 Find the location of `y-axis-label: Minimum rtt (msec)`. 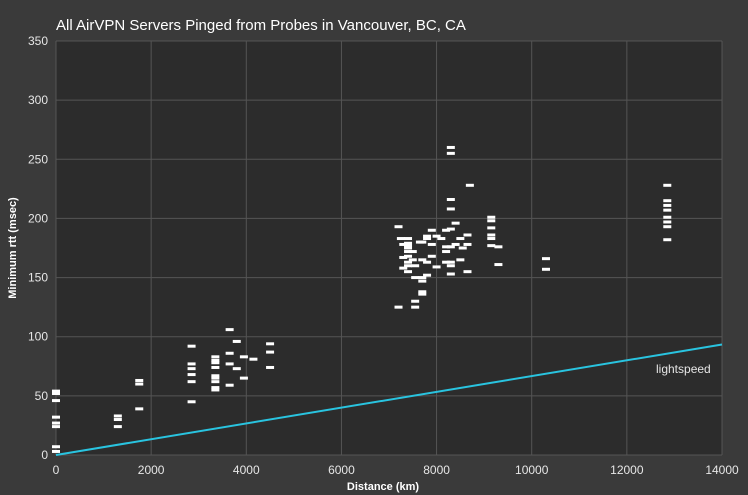

y-axis-label: Minimum rtt (msec) is located at coordinates (13, 248).